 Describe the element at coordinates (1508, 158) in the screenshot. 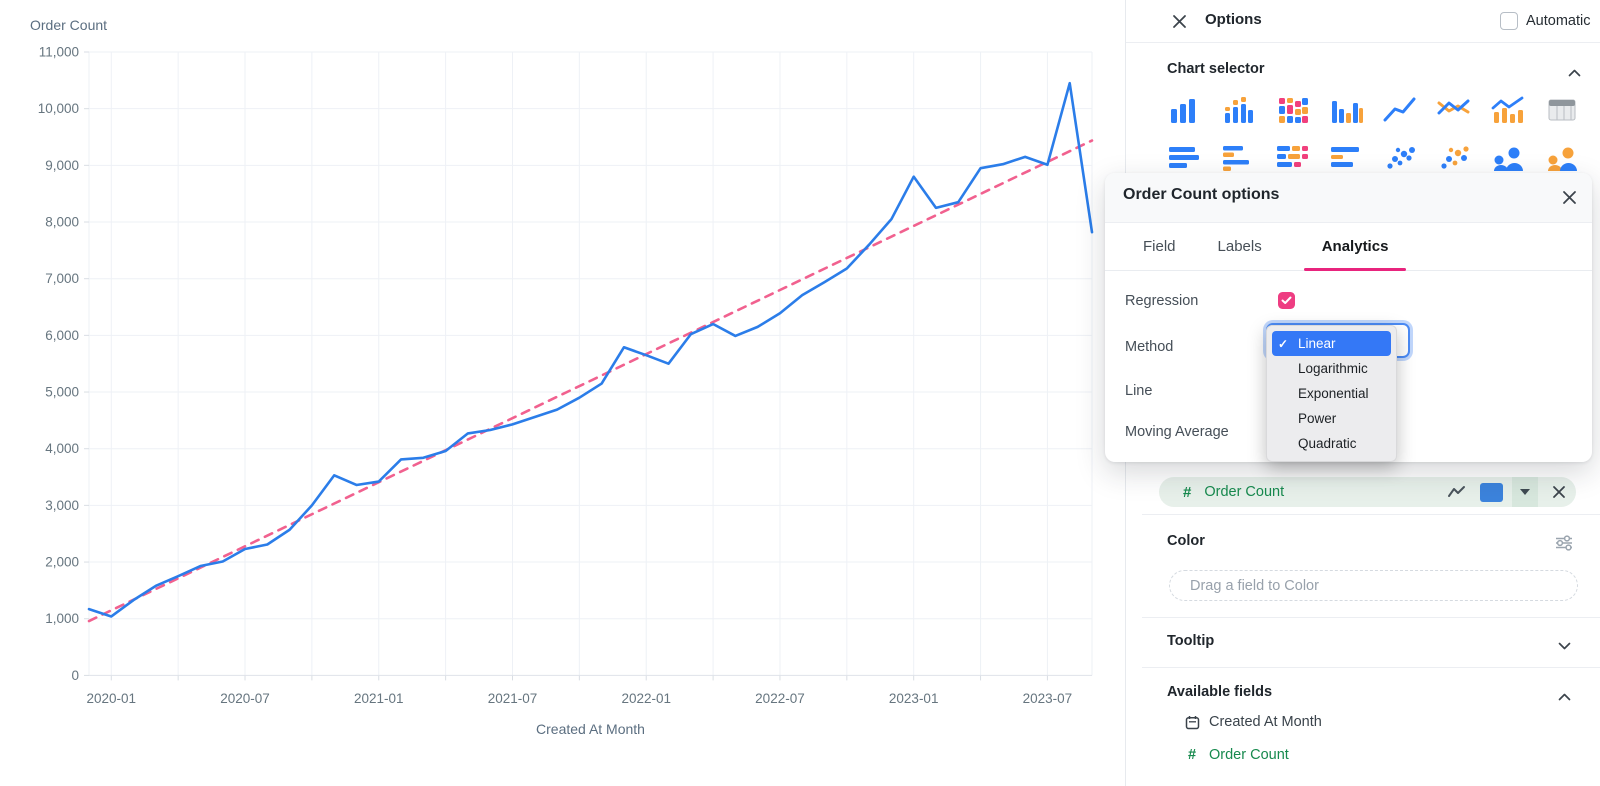

I see `people-icon` at that location.